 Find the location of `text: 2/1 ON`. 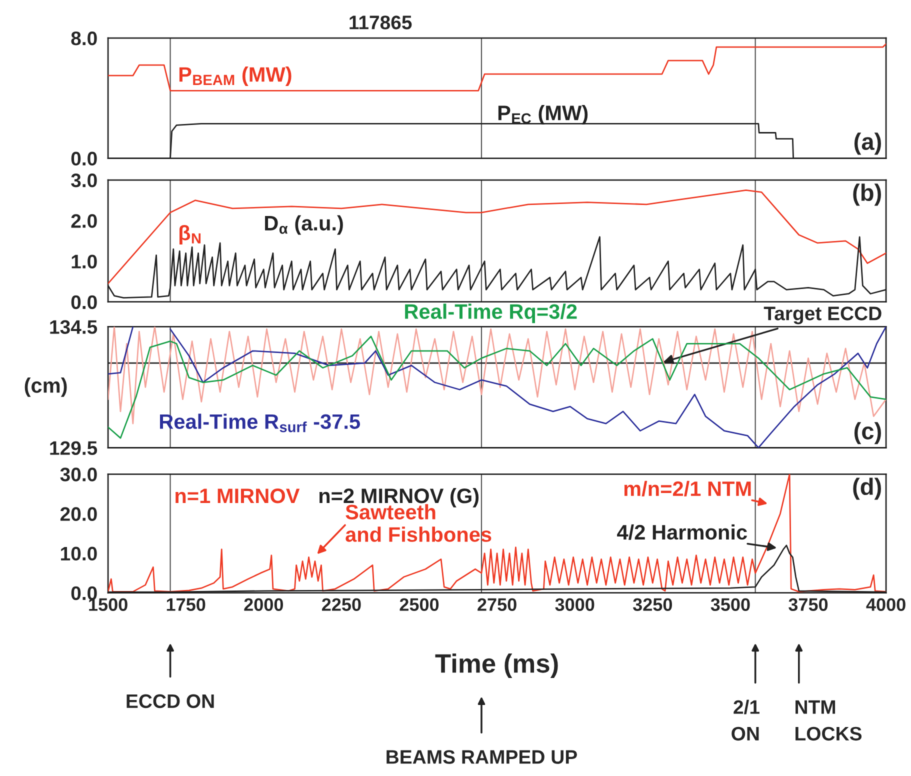

text: 2/1 ON is located at coordinates (746, 720).